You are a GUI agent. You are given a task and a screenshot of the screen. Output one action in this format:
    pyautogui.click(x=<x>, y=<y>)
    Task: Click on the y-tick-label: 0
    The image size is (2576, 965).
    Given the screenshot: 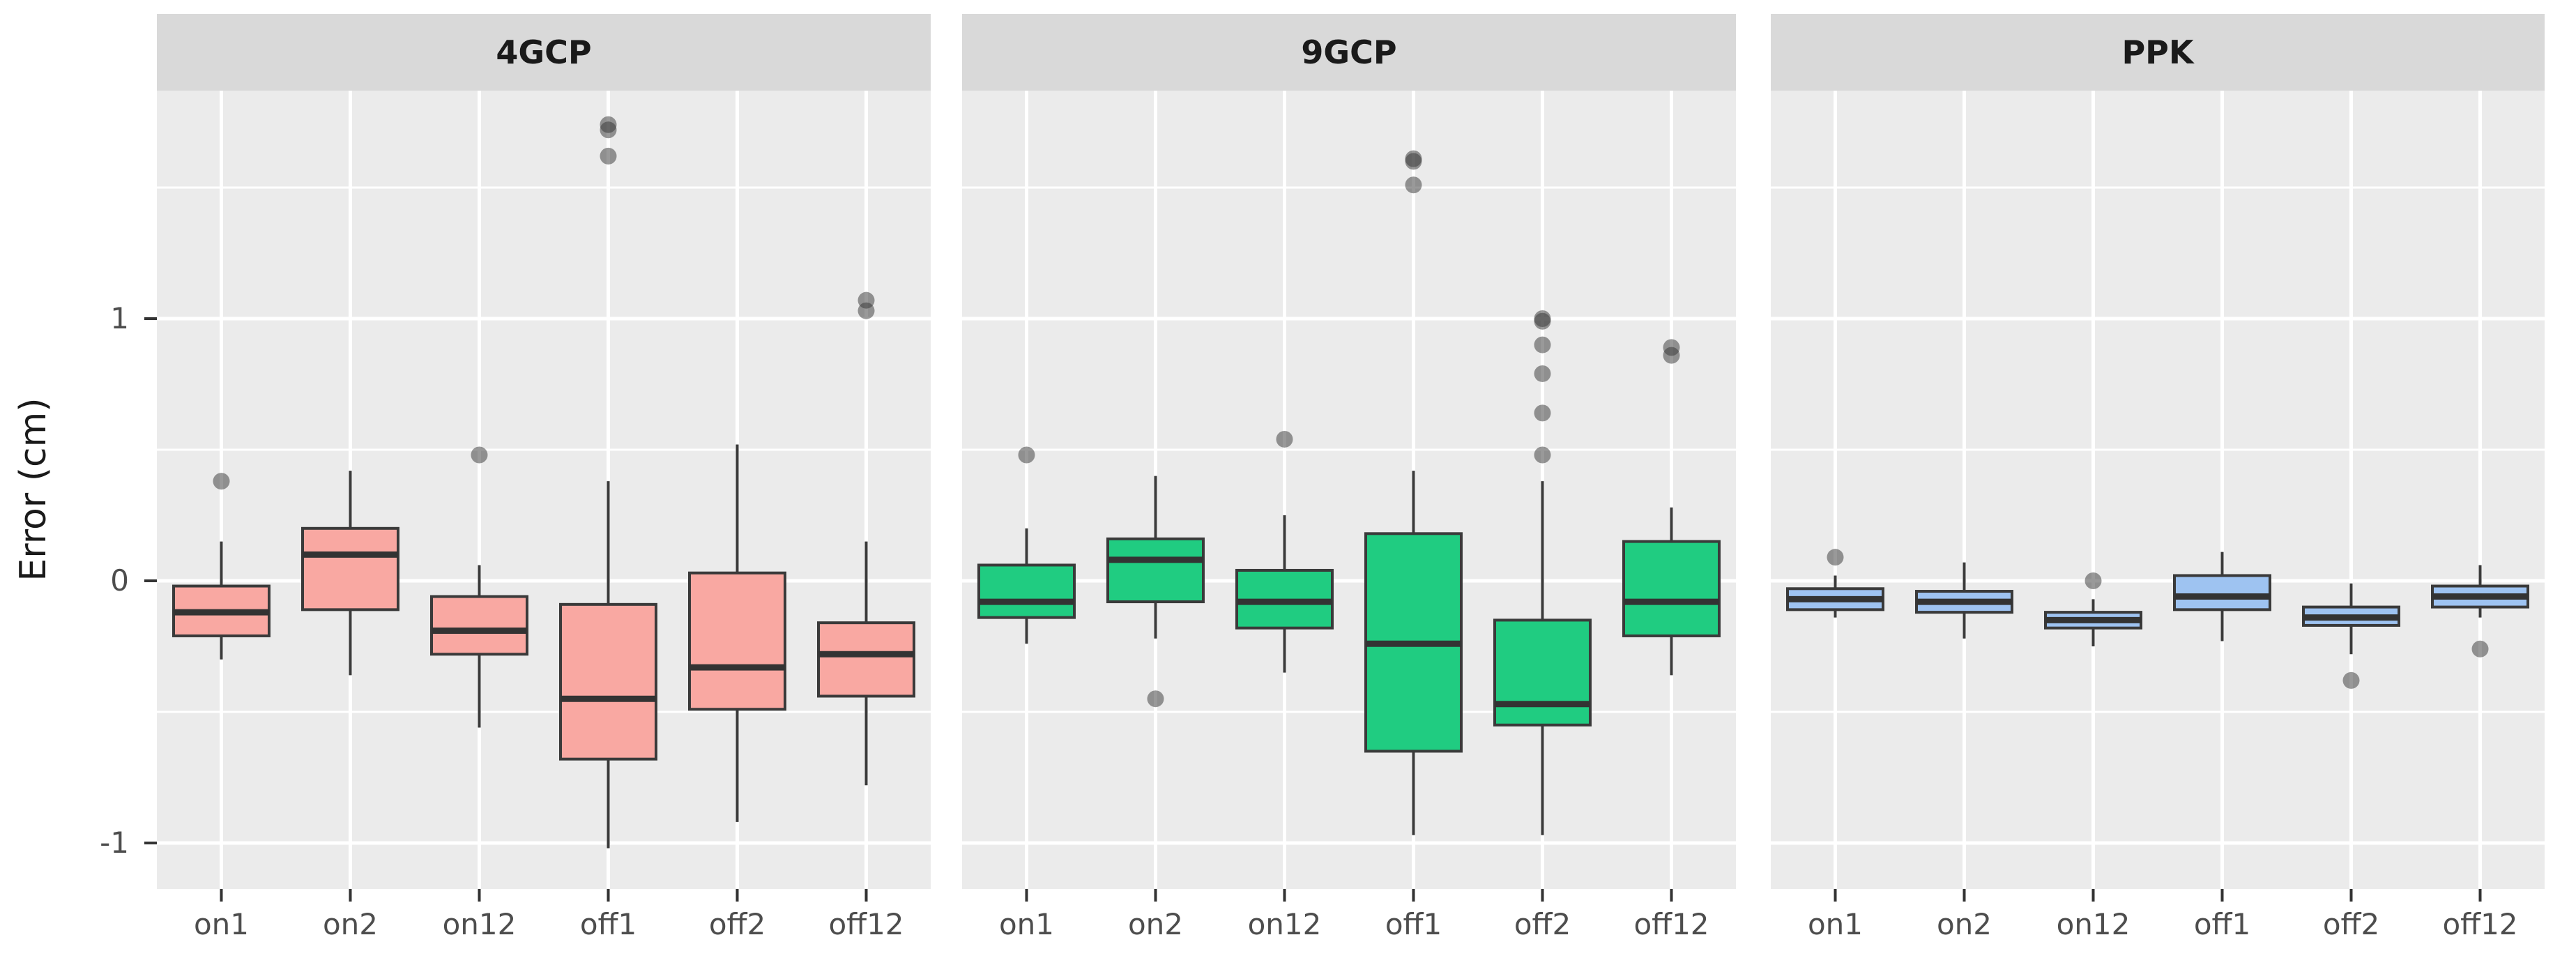 What is the action you would take?
    pyautogui.click(x=120, y=580)
    